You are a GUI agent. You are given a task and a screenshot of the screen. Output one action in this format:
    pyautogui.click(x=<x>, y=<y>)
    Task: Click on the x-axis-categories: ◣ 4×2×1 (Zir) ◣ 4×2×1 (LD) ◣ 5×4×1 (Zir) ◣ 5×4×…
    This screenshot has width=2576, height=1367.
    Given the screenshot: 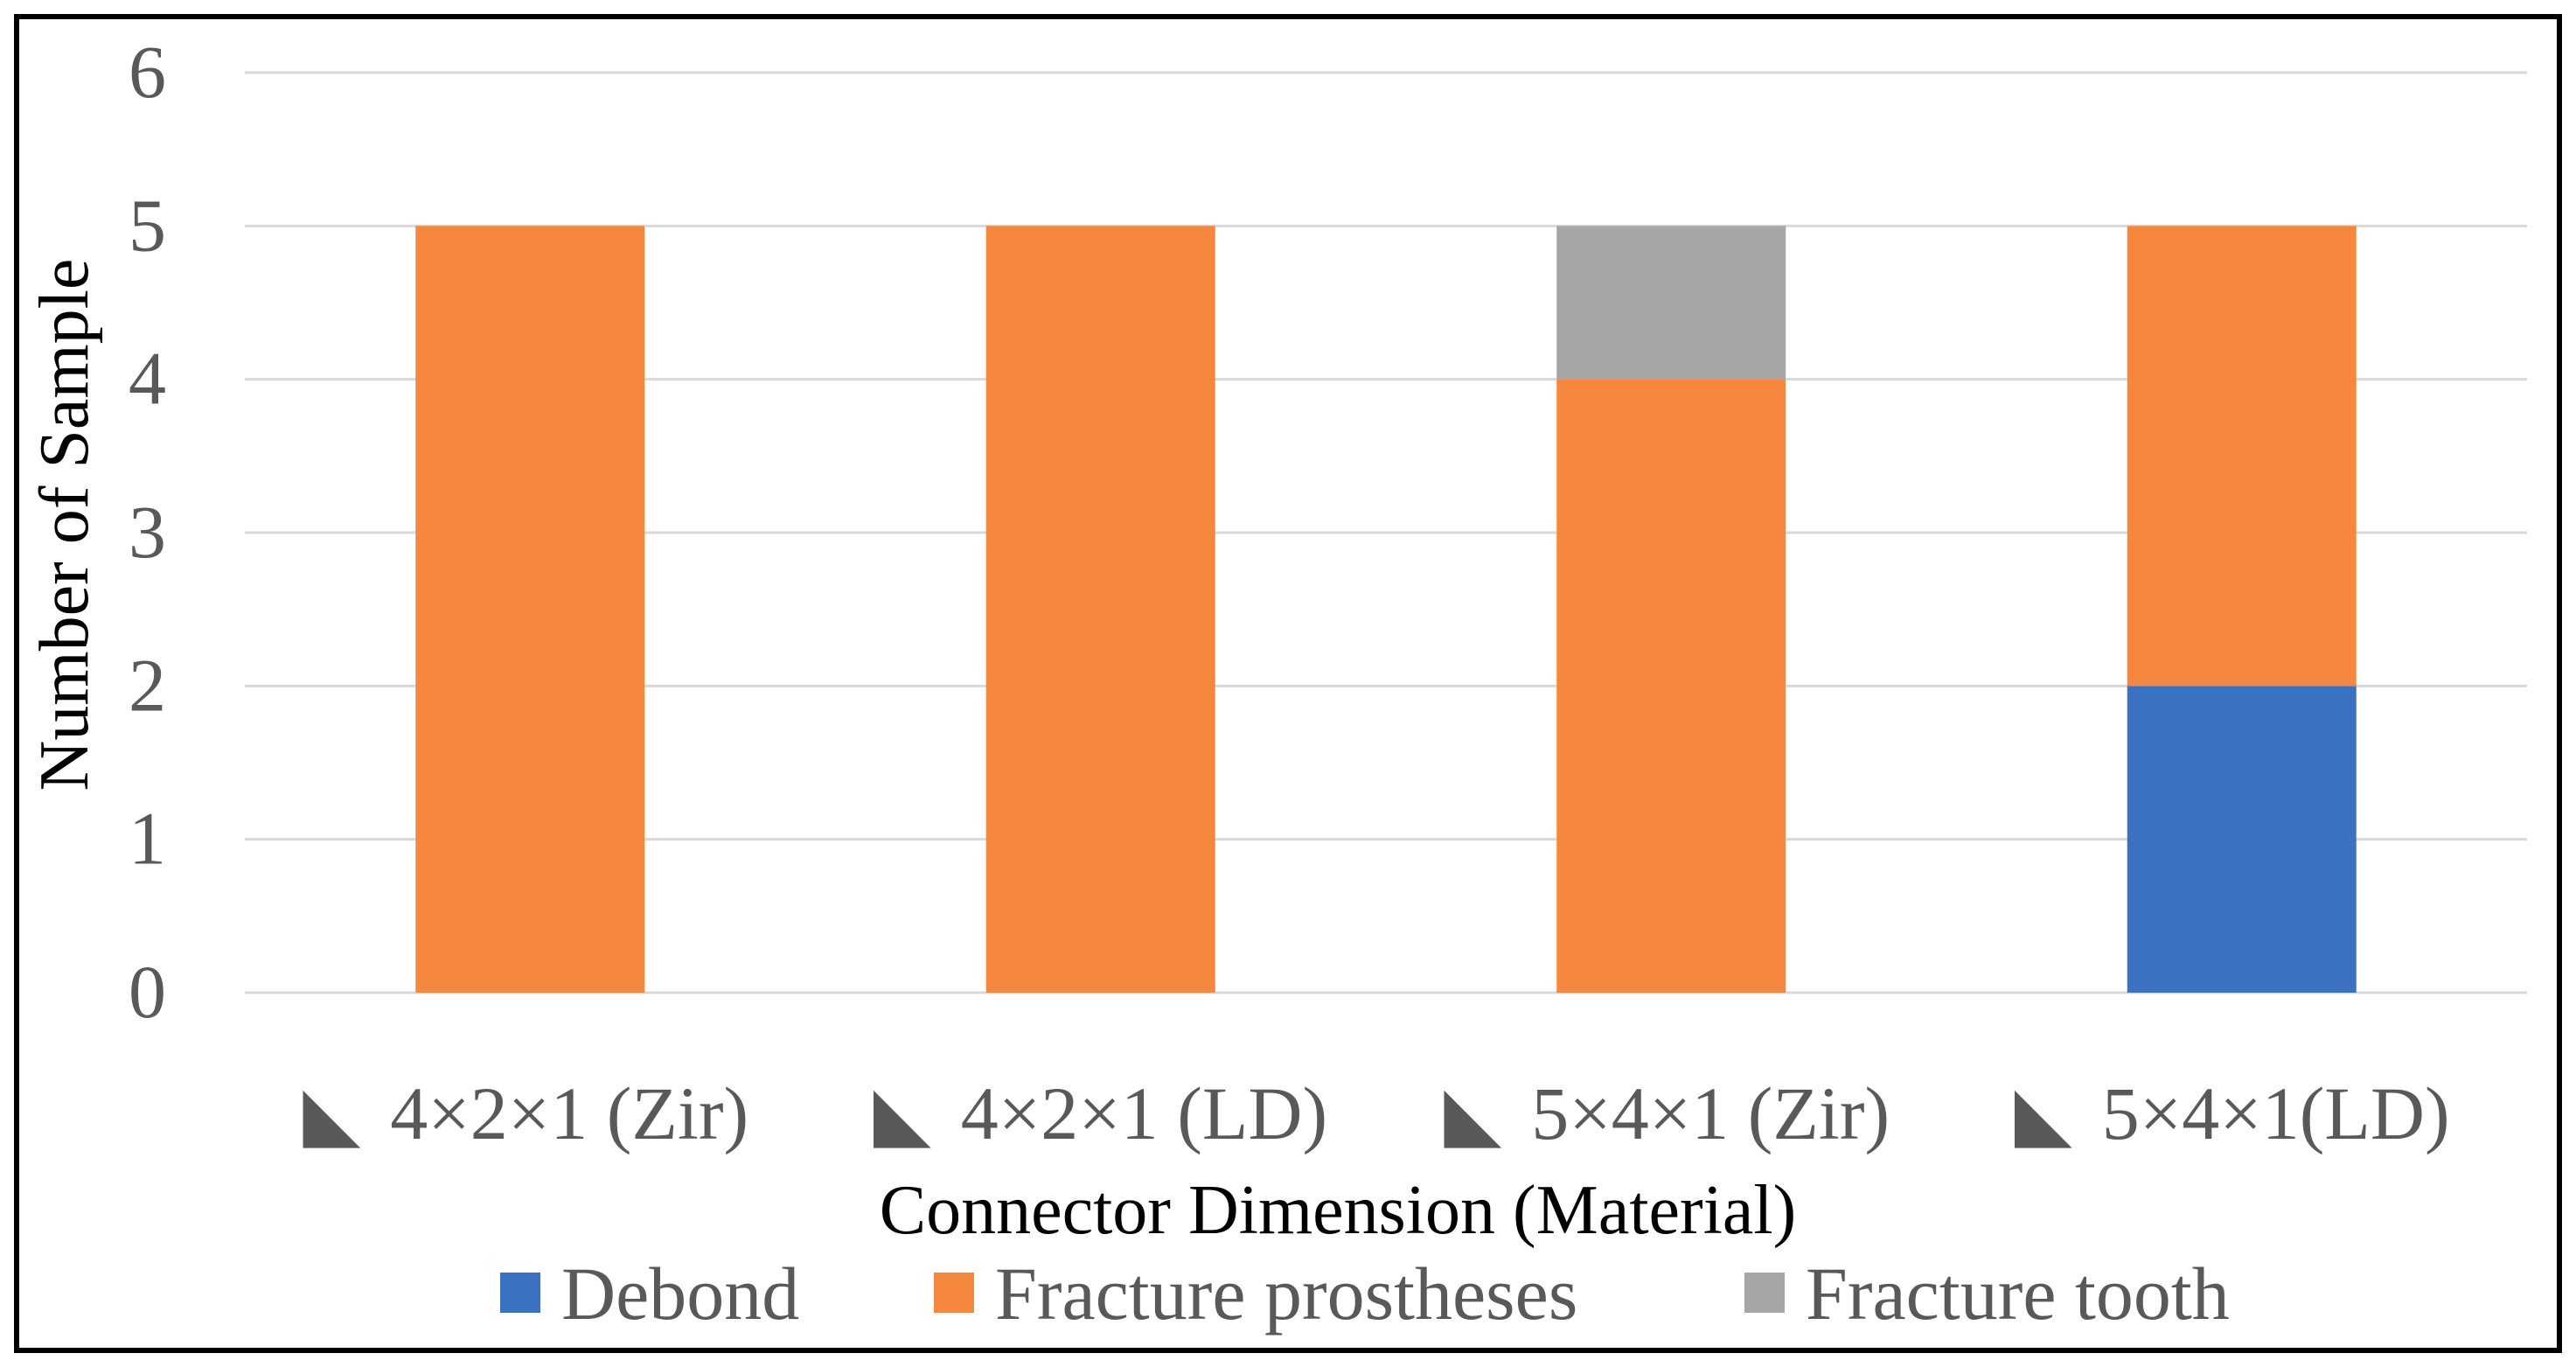 What is the action you would take?
    pyautogui.click(x=1376, y=1113)
    